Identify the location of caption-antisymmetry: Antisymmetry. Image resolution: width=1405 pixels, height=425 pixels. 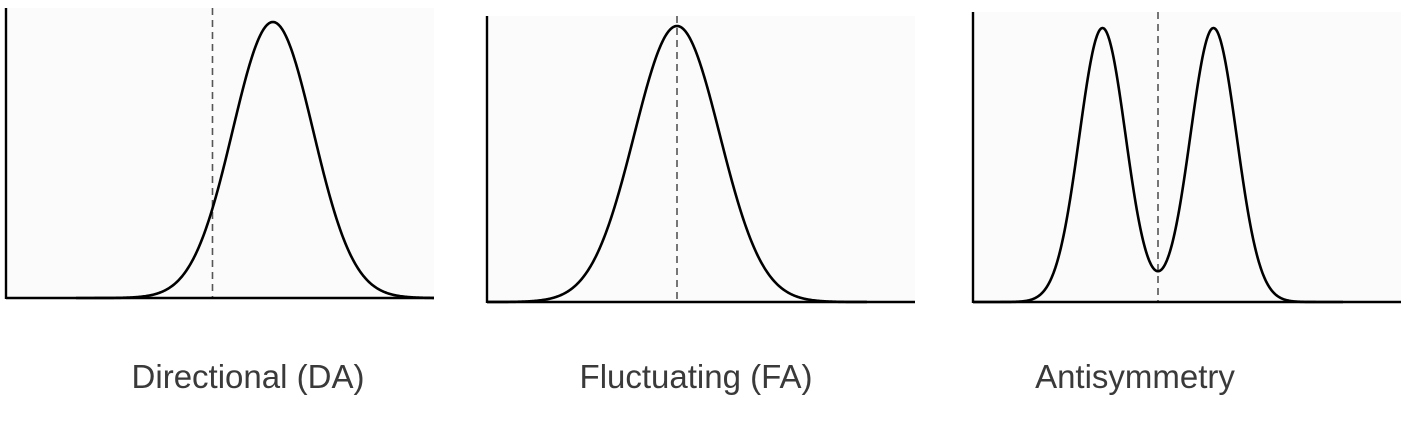
(1135, 376).